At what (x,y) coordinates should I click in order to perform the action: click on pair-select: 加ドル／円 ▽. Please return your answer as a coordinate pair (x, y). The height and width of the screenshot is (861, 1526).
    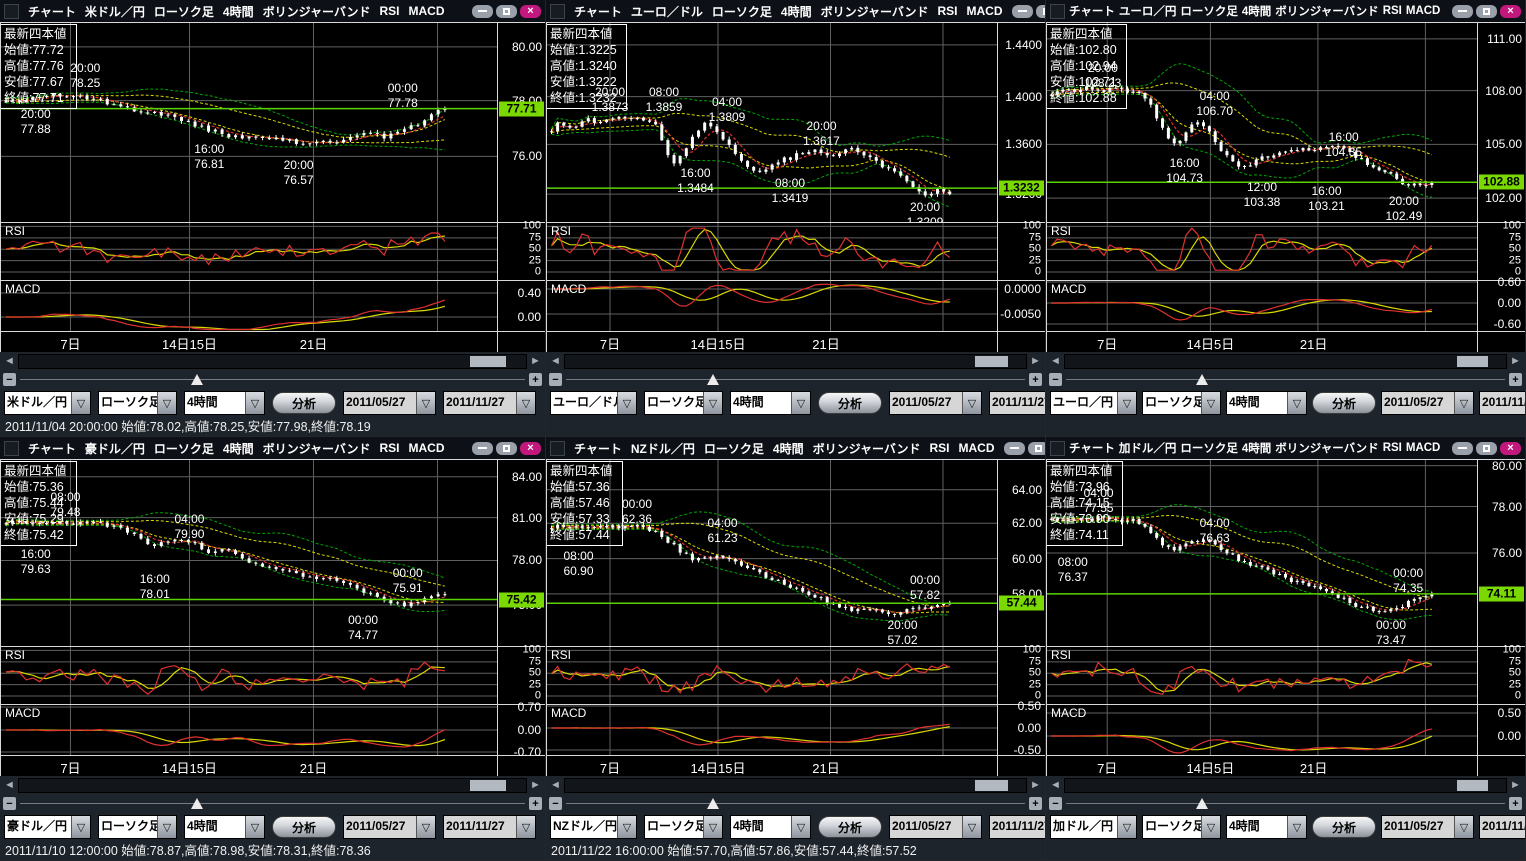
    Looking at the image, I should click on (1093, 827).